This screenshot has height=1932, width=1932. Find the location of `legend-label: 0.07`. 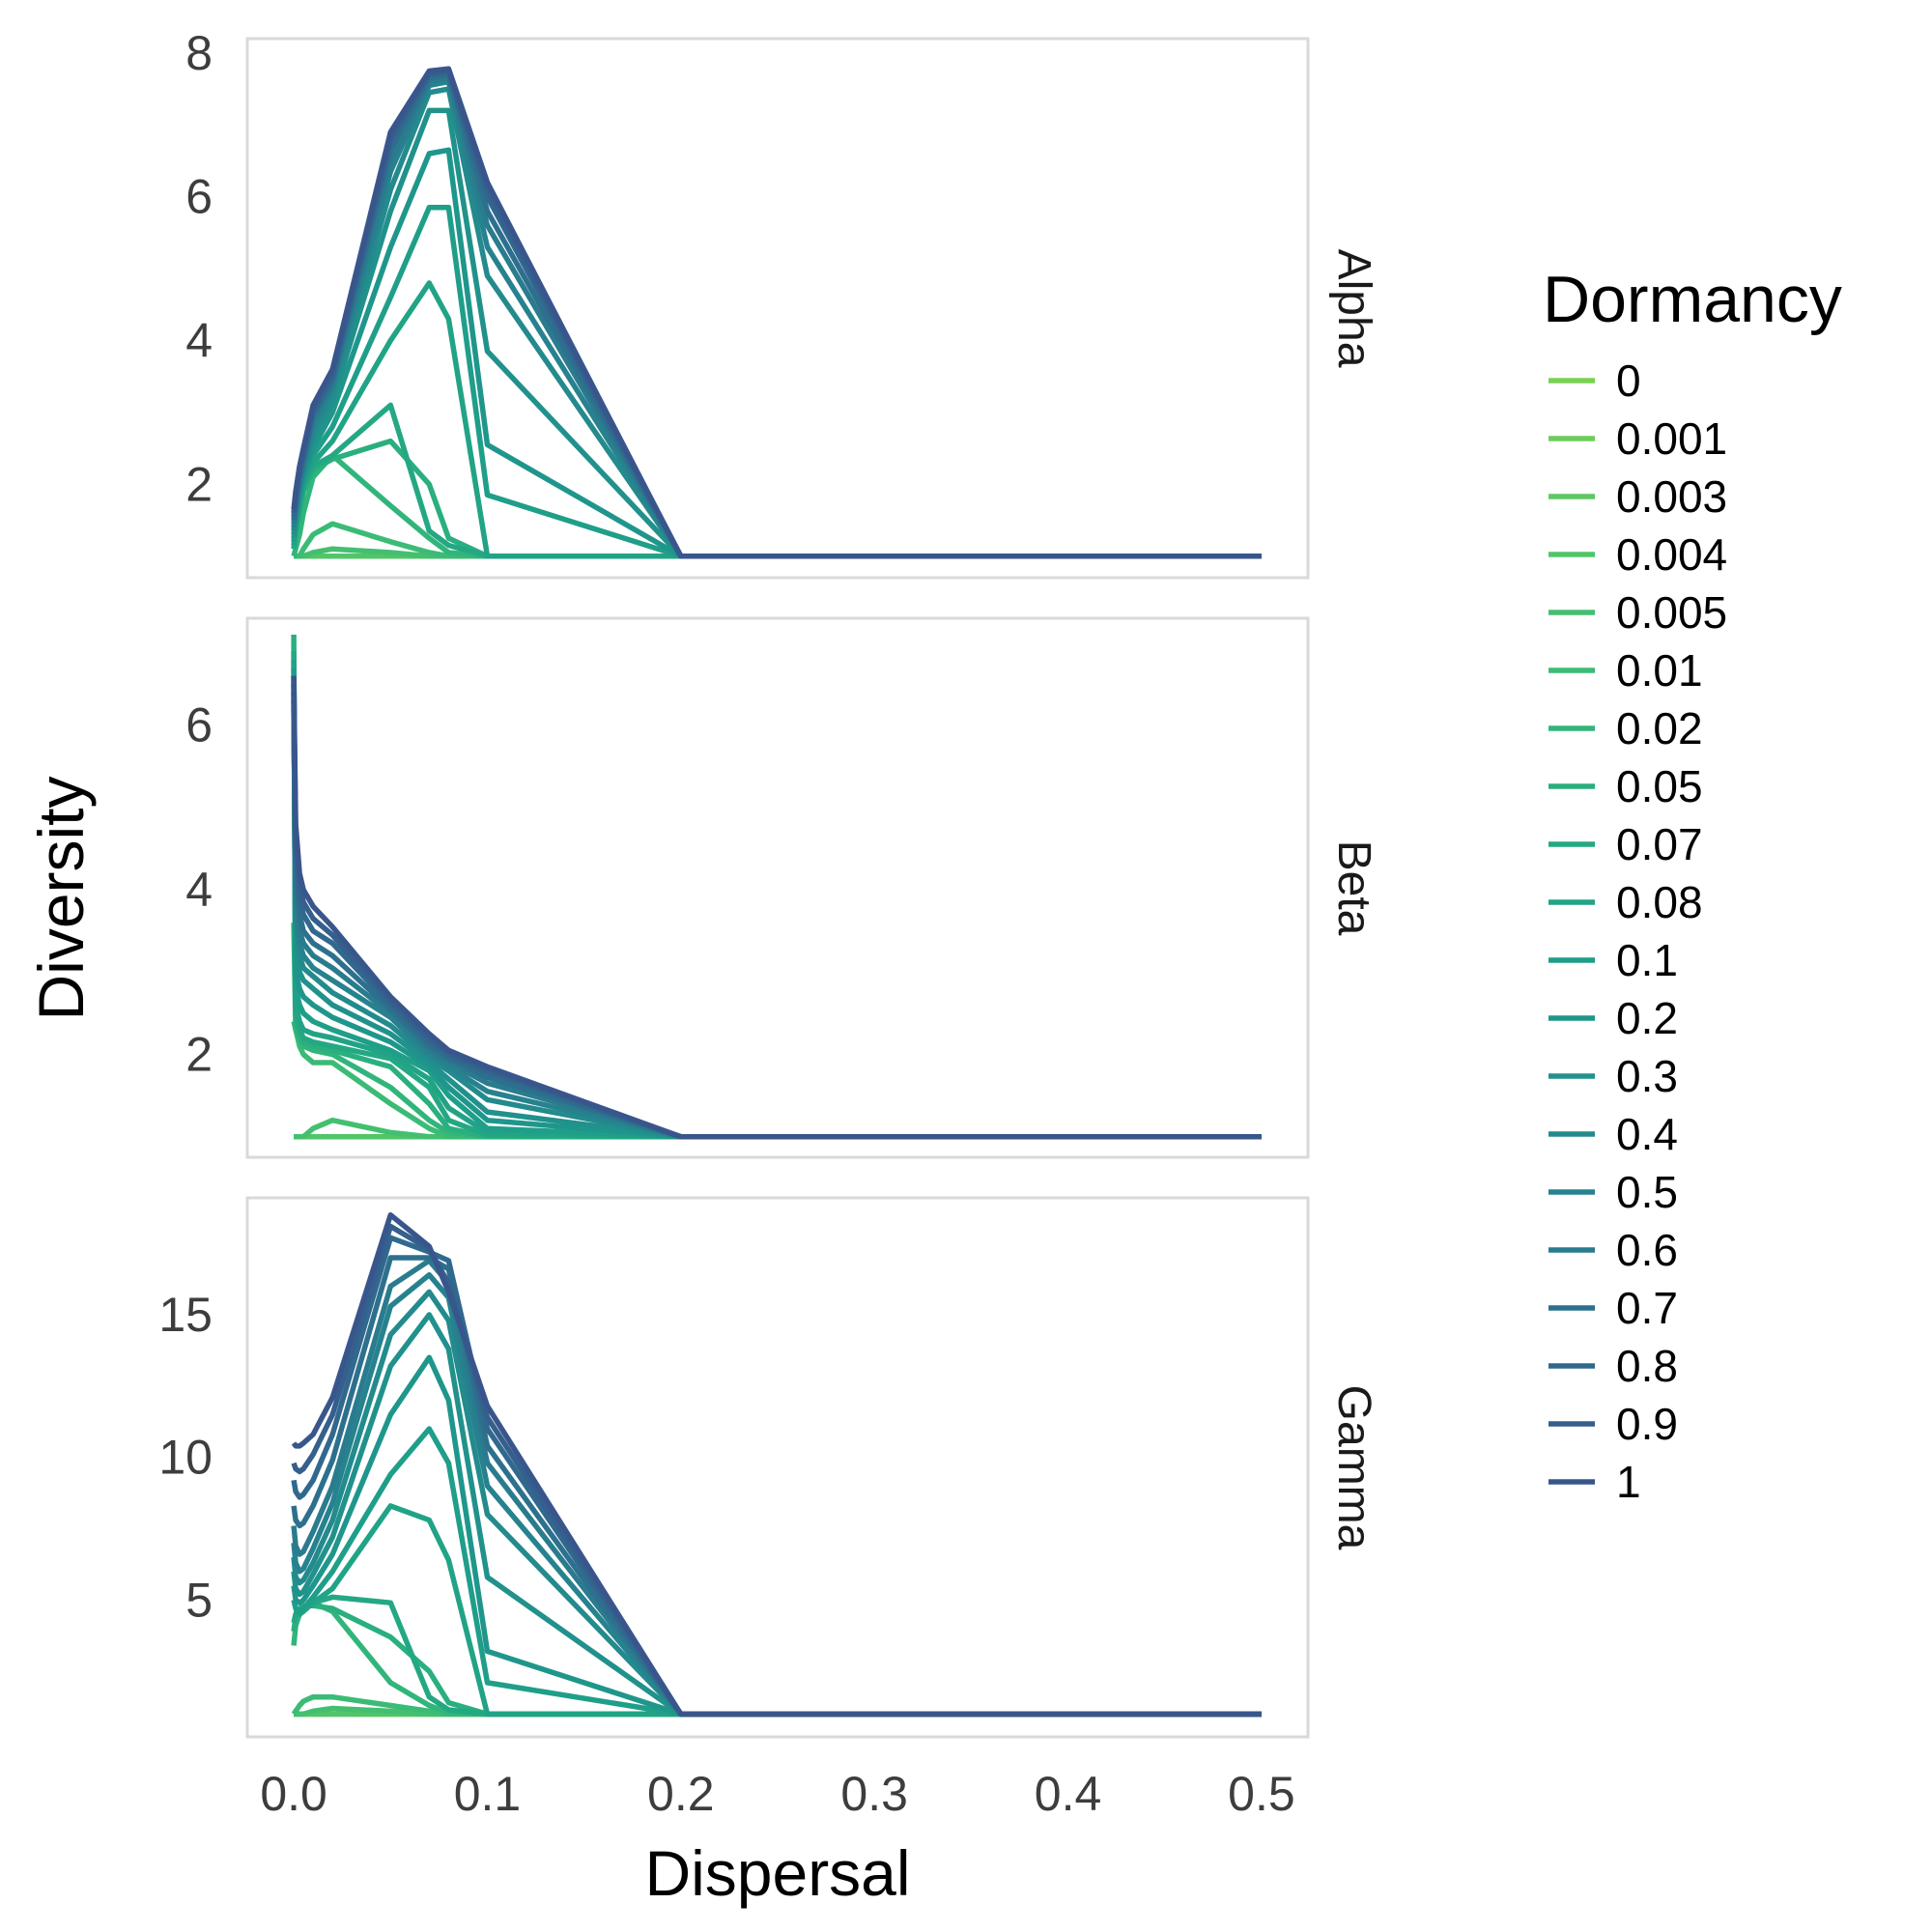

legend-label: 0.07 is located at coordinates (1659, 844).